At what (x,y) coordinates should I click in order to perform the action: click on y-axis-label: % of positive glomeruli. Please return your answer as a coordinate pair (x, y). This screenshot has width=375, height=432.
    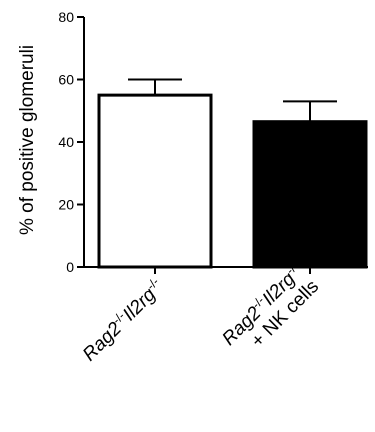
    Looking at the image, I should click on (27, 140).